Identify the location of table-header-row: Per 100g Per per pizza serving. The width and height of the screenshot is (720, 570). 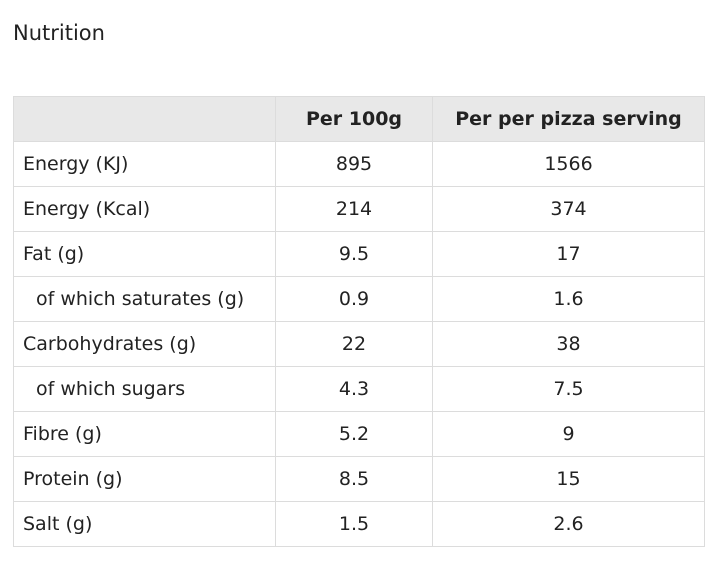
(359, 119).